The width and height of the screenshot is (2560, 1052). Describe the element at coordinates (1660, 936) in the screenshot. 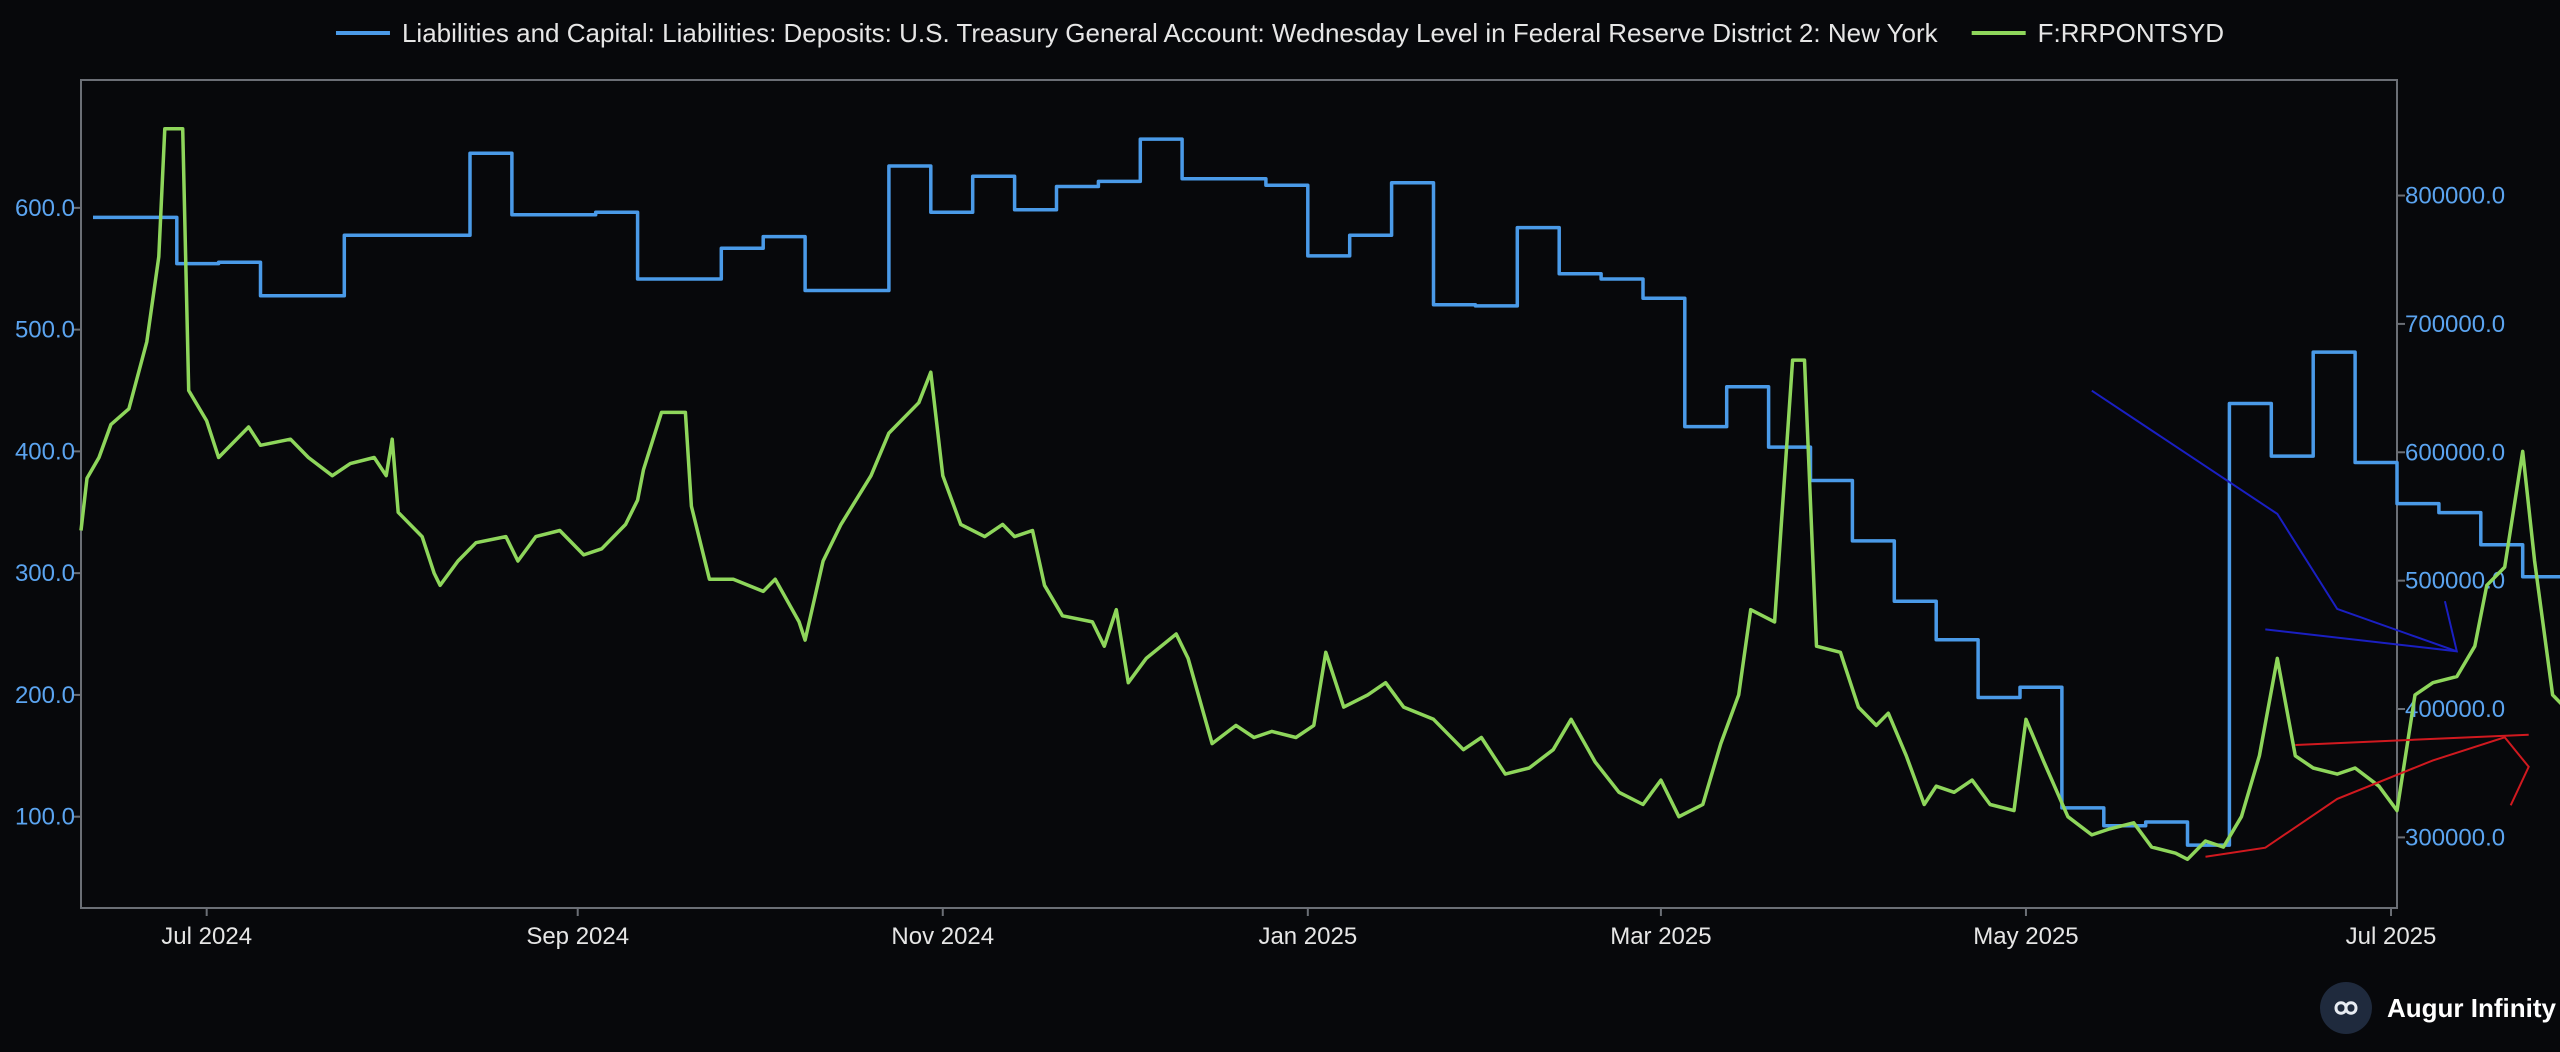

I see `x-tick-label: Mar 2025` at that location.